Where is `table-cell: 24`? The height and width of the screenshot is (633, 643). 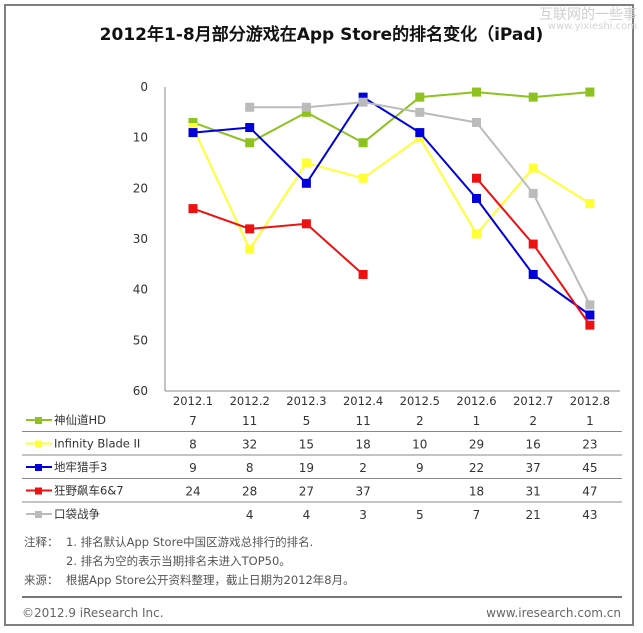
table-cell: 24 is located at coordinates (192, 492).